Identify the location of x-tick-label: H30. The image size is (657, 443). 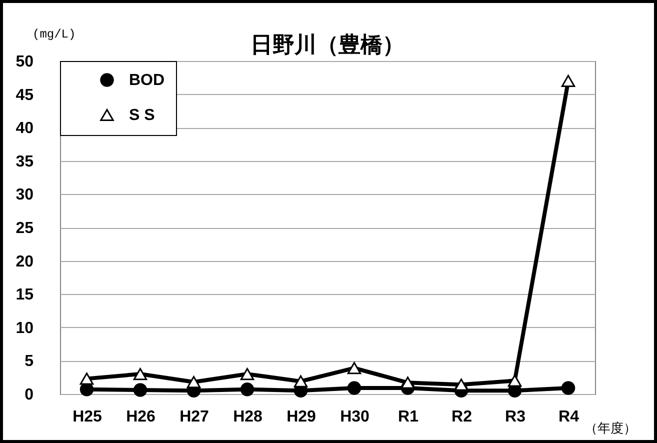
(355, 417).